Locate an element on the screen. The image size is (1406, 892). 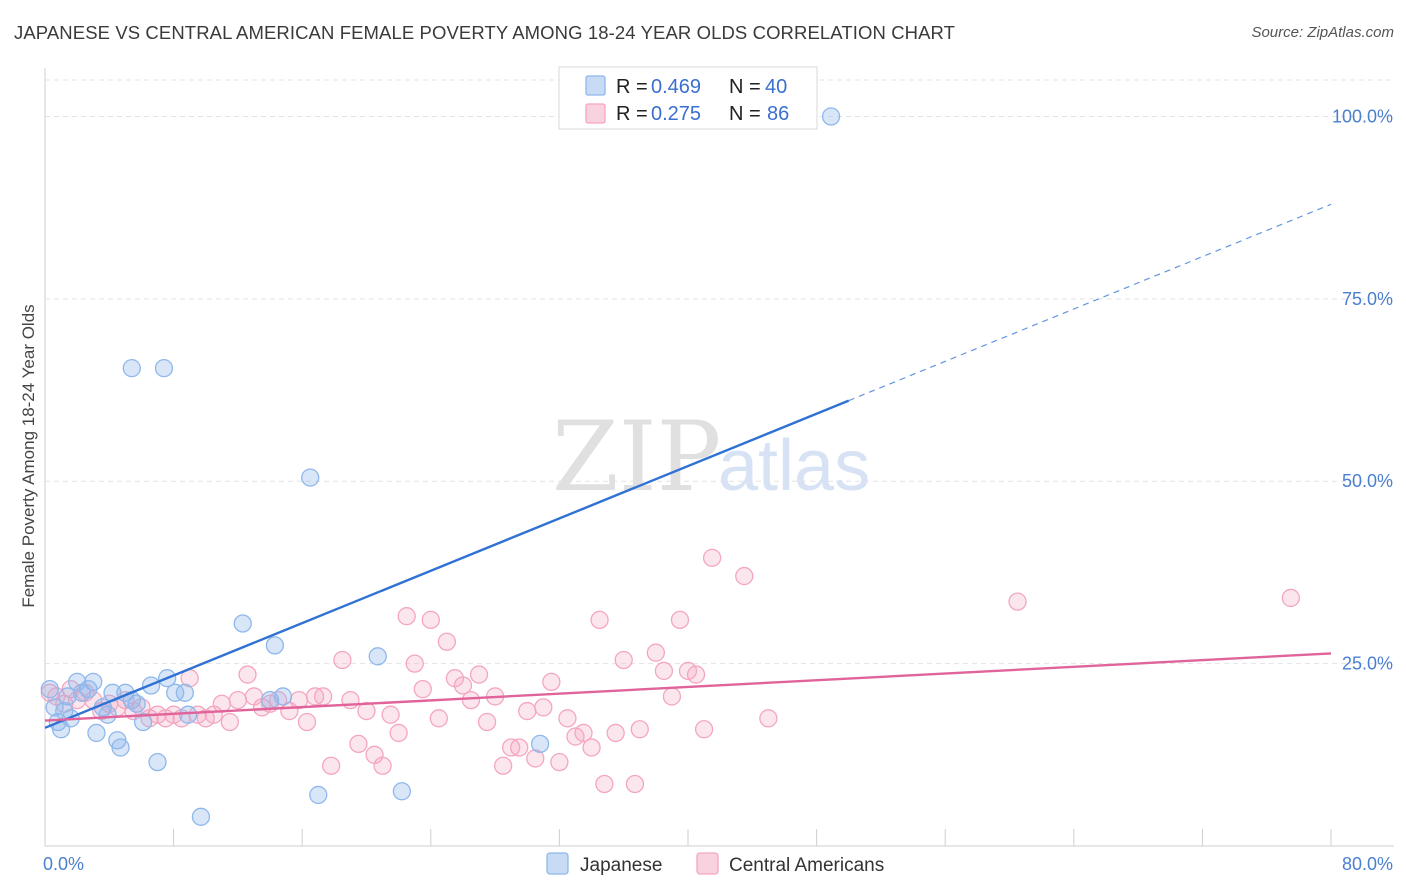
bottom-legend: Japanese Central Americans is located at coordinates (715, 864).